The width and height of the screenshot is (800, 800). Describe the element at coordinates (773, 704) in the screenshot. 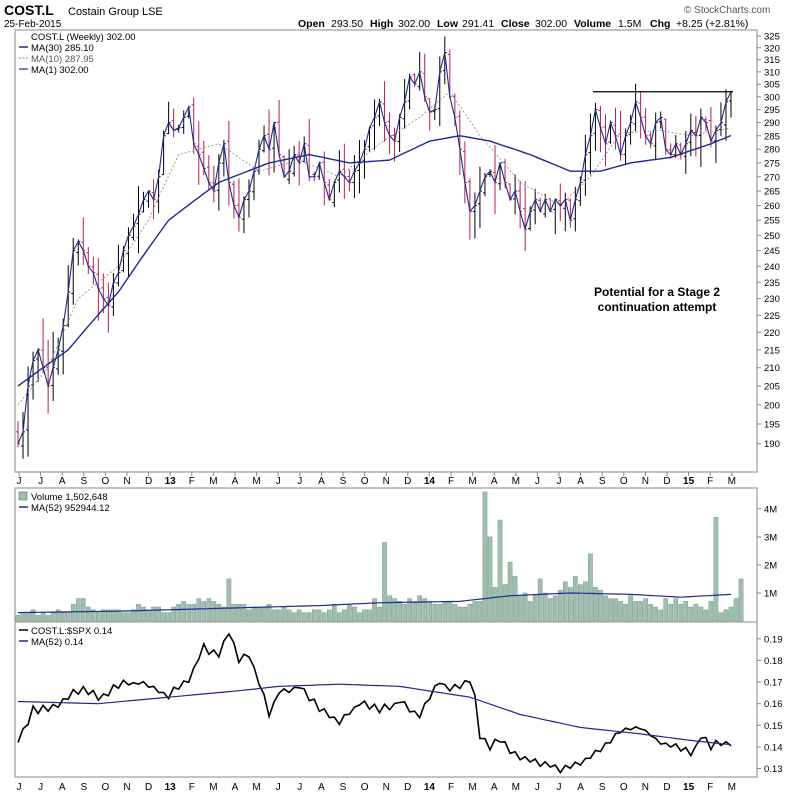

I see `ratio-y-tick-label: 0.16` at that location.